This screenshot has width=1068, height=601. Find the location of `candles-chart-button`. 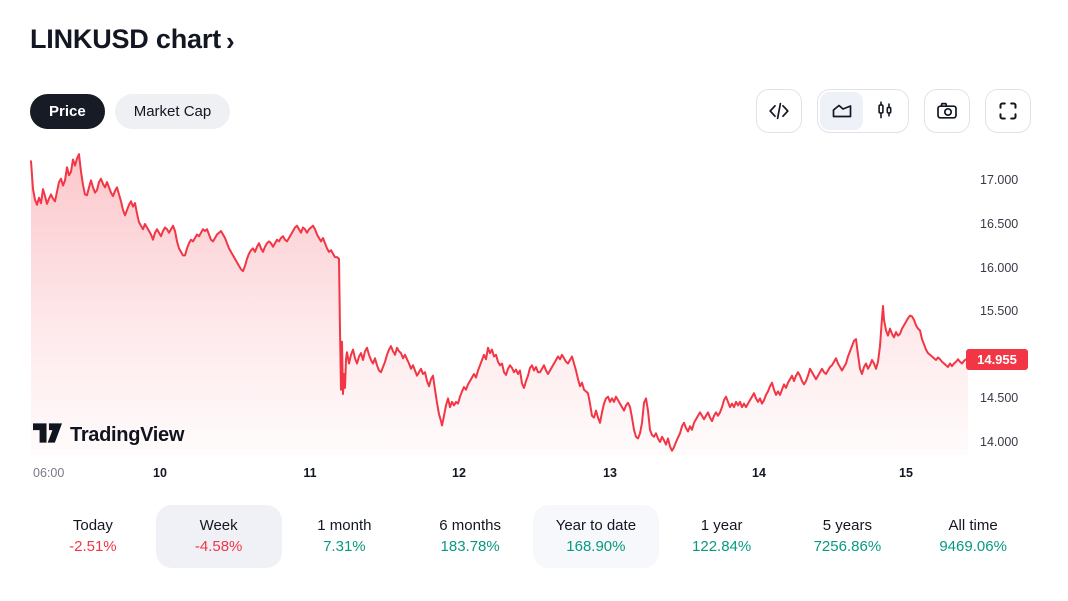

candles-chart-button is located at coordinates (884, 111).